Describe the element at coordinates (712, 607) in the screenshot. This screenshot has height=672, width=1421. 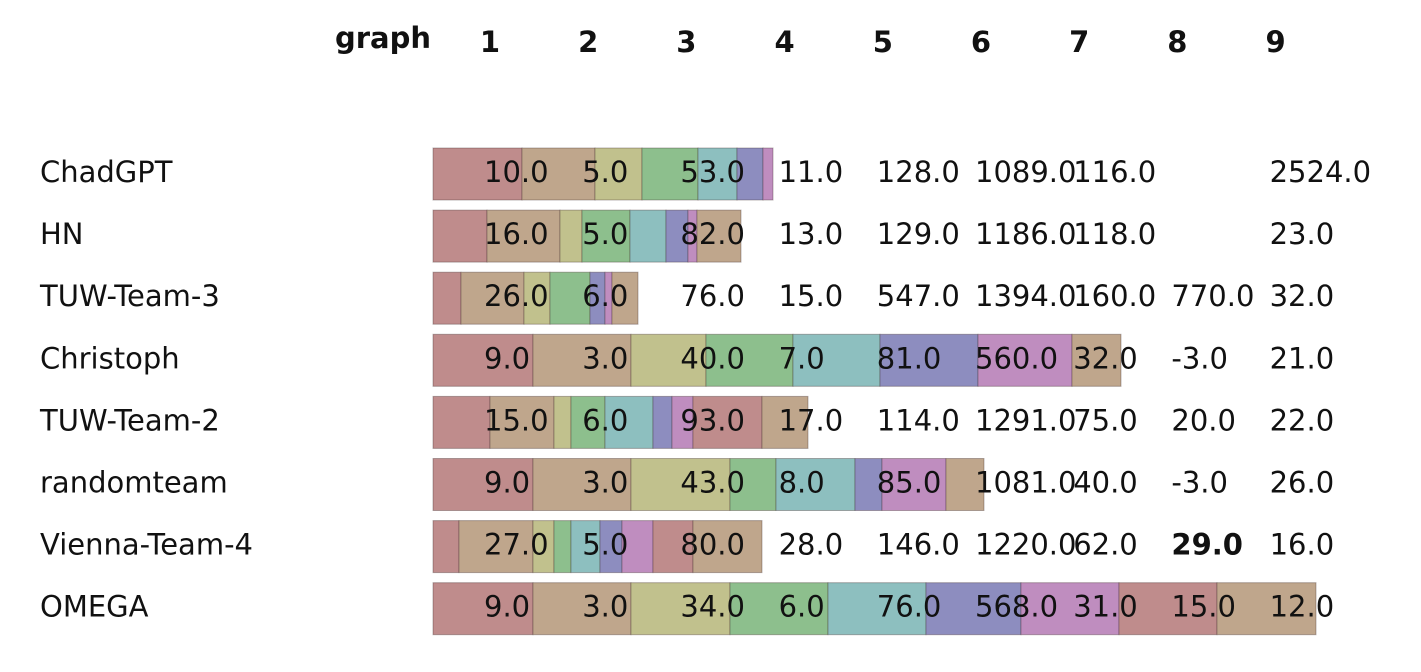
I see `cell-value: 34.0` at that location.